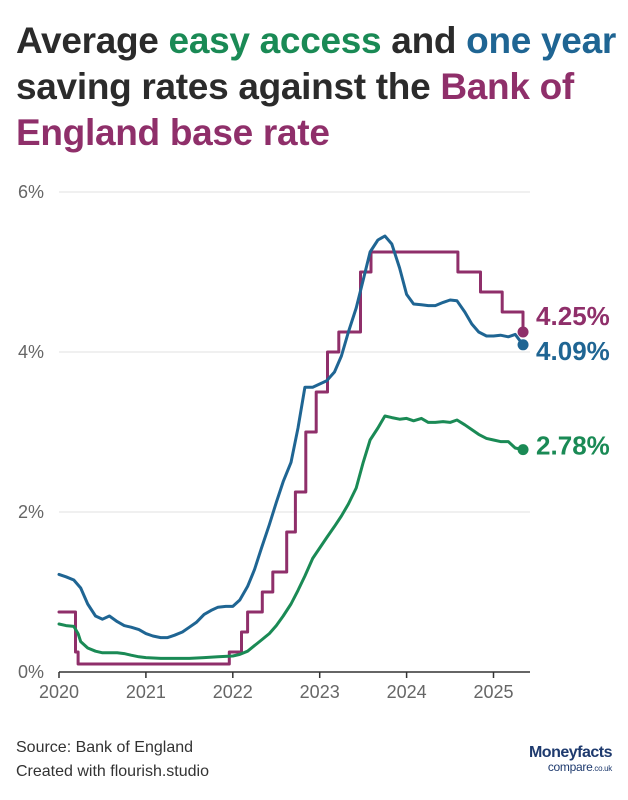 Image resolution: width=628 pixels, height=800 pixels. What do you see at coordinates (59, 692) in the screenshot?
I see `x-tick-label: 2020` at bounding box center [59, 692].